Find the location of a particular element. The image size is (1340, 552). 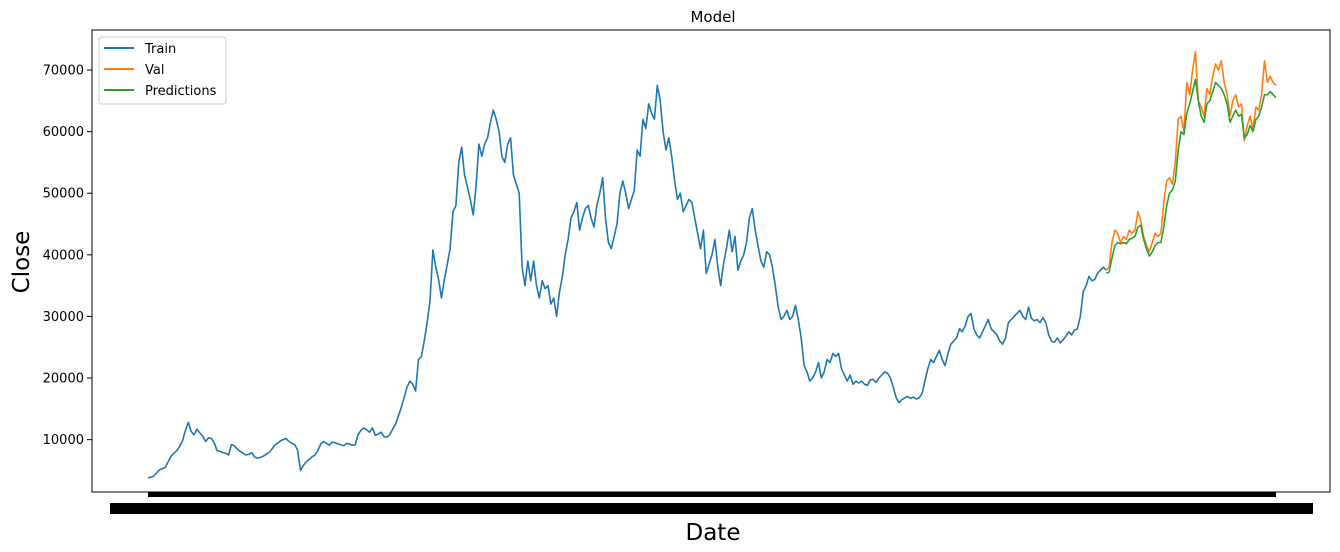

series-line-val is located at coordinates (1191, 160).